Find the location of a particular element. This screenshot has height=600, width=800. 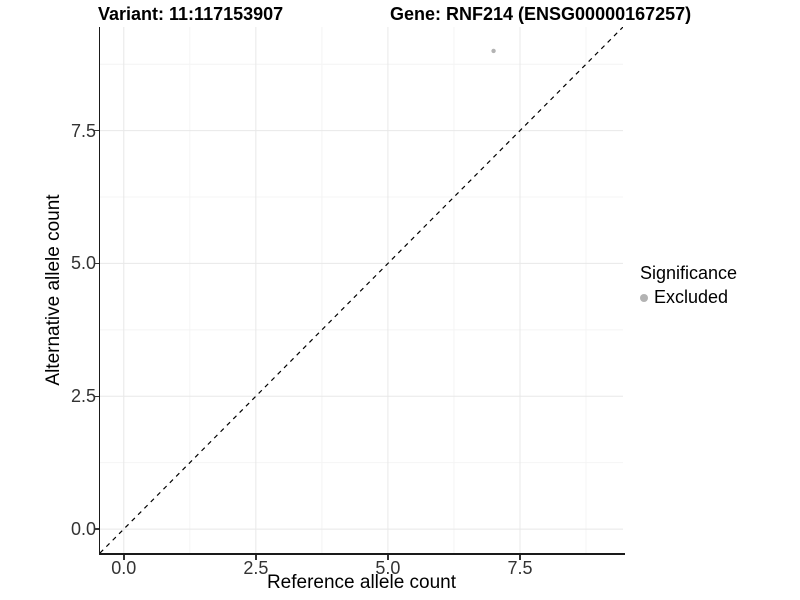

legend-entry-excluded: Excluded is located at coordinates (688, 297).